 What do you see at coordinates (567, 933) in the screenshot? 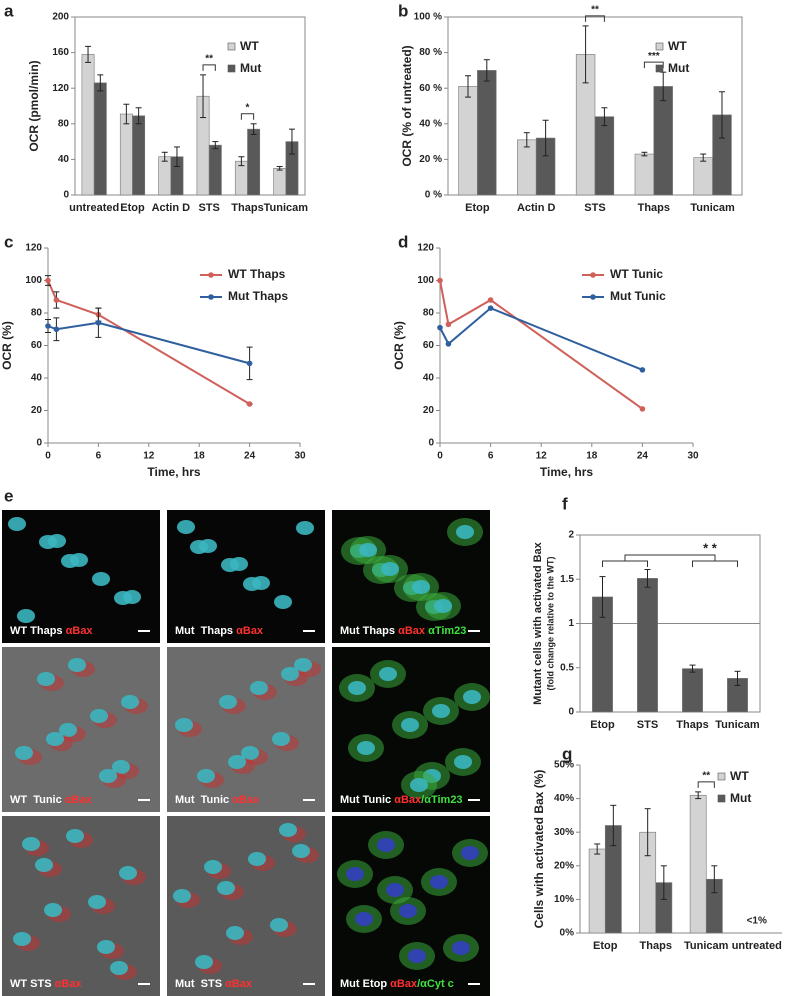
I see `y-tick-label: 0%` at bounding box center [567, 933].